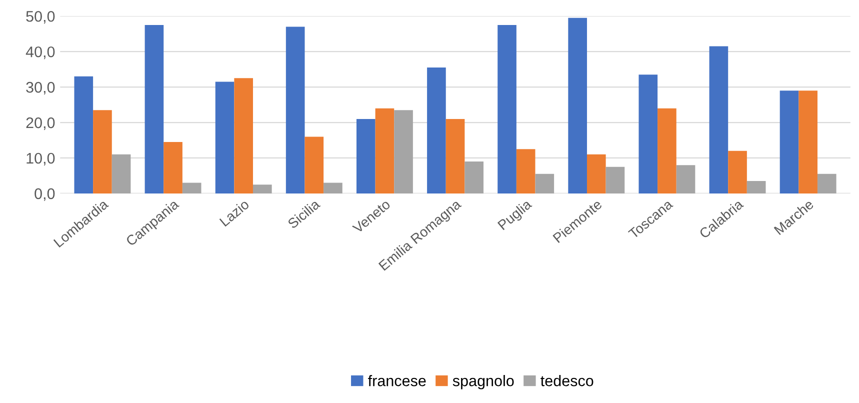  Describe the element at coordinates (567, 380) in the screenshot. I see `legend-label: tedesco` at that location.